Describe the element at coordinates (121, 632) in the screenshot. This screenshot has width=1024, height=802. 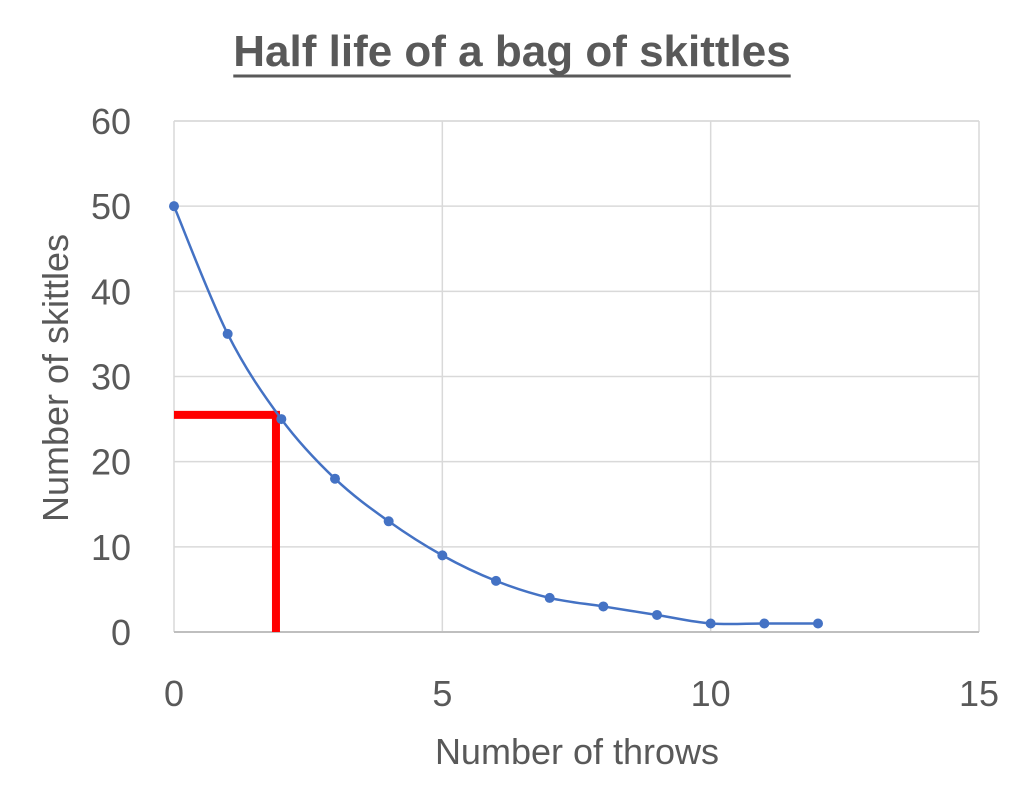
I see `y-tick-label: 0` at that location.